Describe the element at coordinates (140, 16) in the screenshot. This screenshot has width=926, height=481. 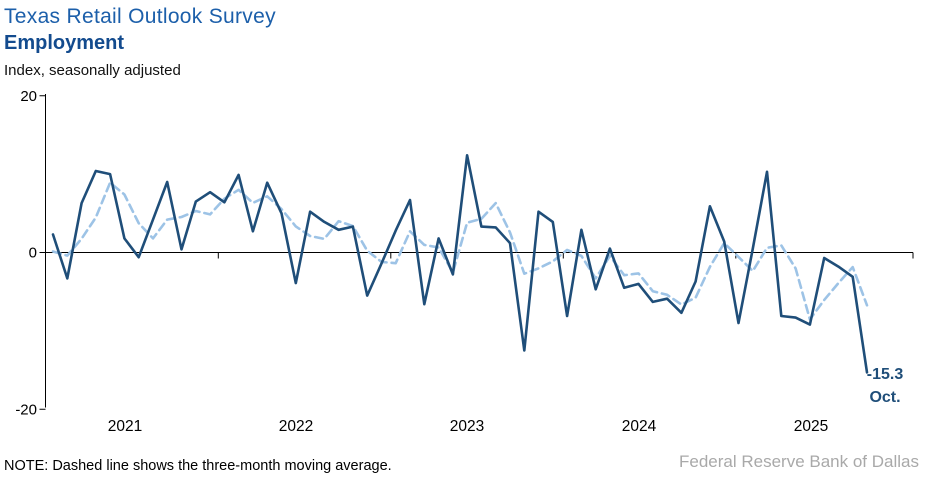
I see `page-title: Texas Retail Outlook Survey` at that location.